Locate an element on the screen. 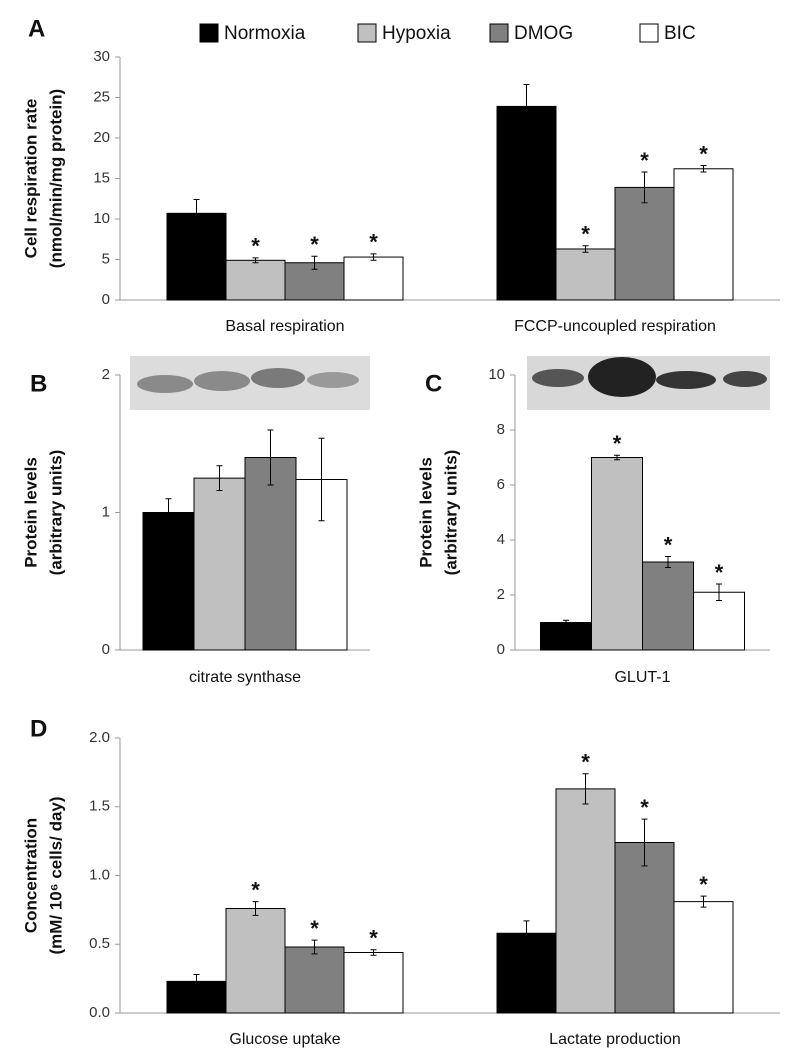 This screenshot has width=800, height=1050. y-tick-label: 25 is located at coordinates (101, 96).